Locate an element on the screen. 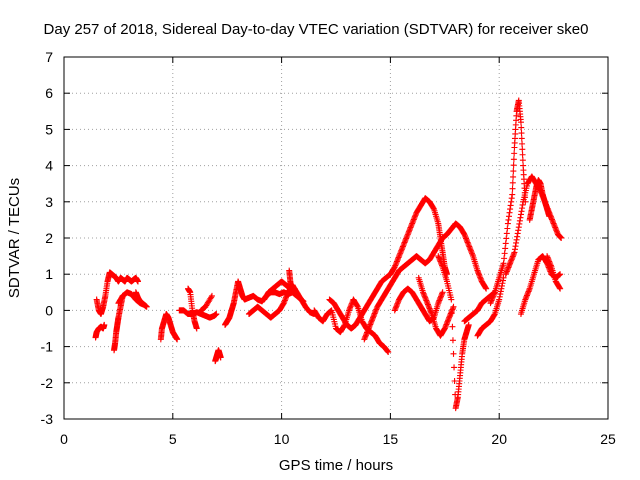  y-axis-label: SDTVAR / TECUs is located at coordinates (14, 238).